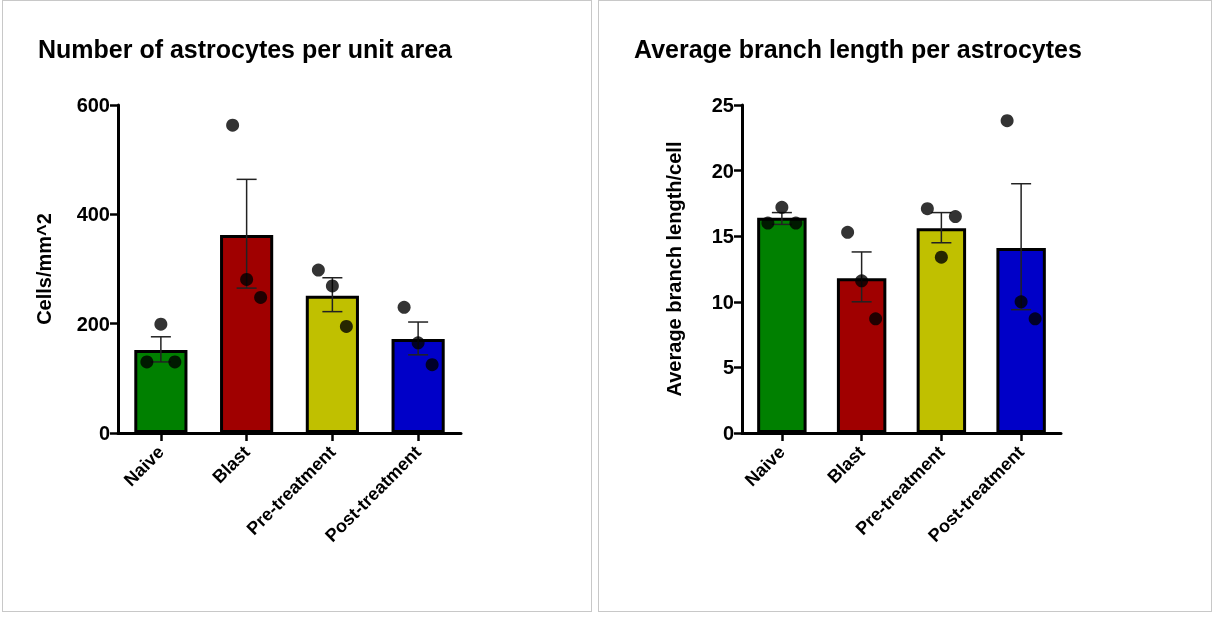 This screenshot has height=617, width=1215. Describe the element at coordinates (722, 301) in the screenshot. I see `y-tick-label: 10` at that location.